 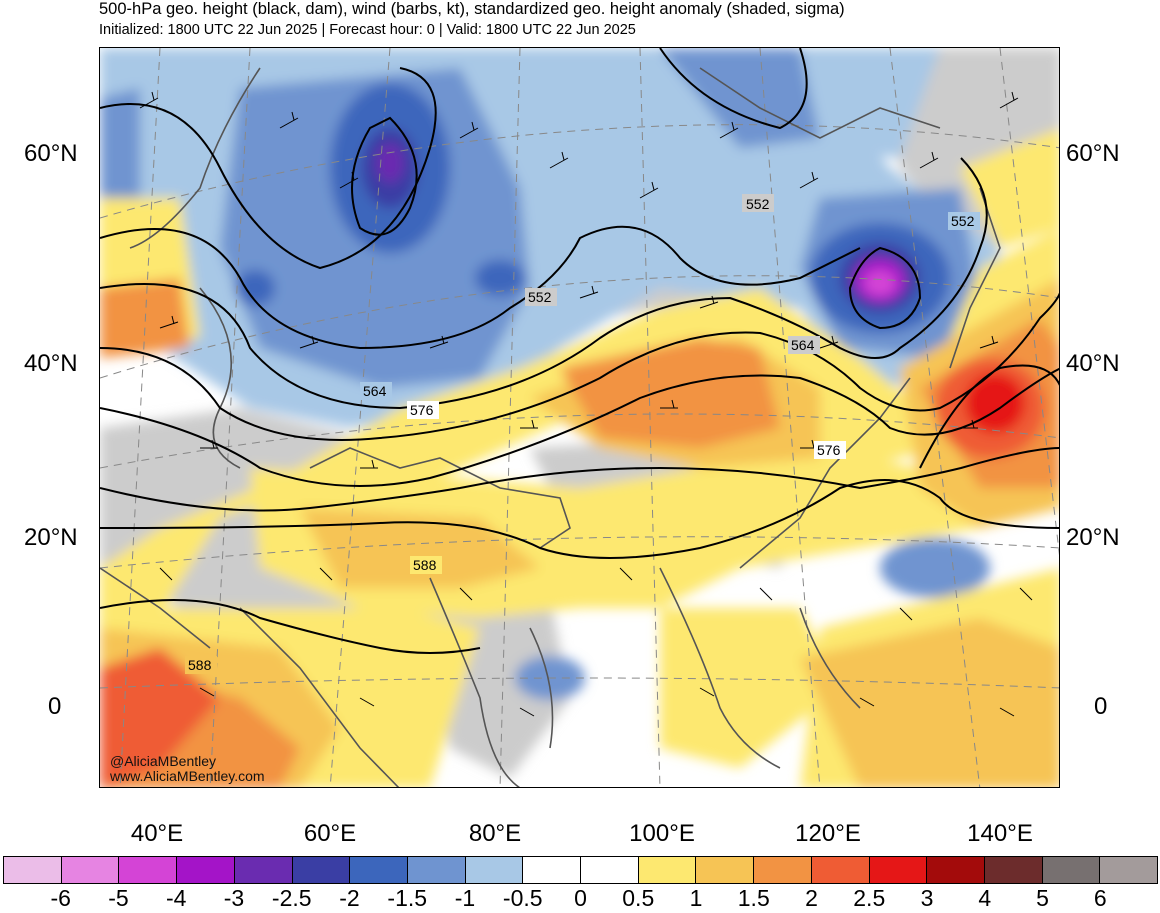 What do you see at coordinates (803, 345) in the screenshot?
I see `contour-label-564-b: 564` at bounding box center [803, 345].